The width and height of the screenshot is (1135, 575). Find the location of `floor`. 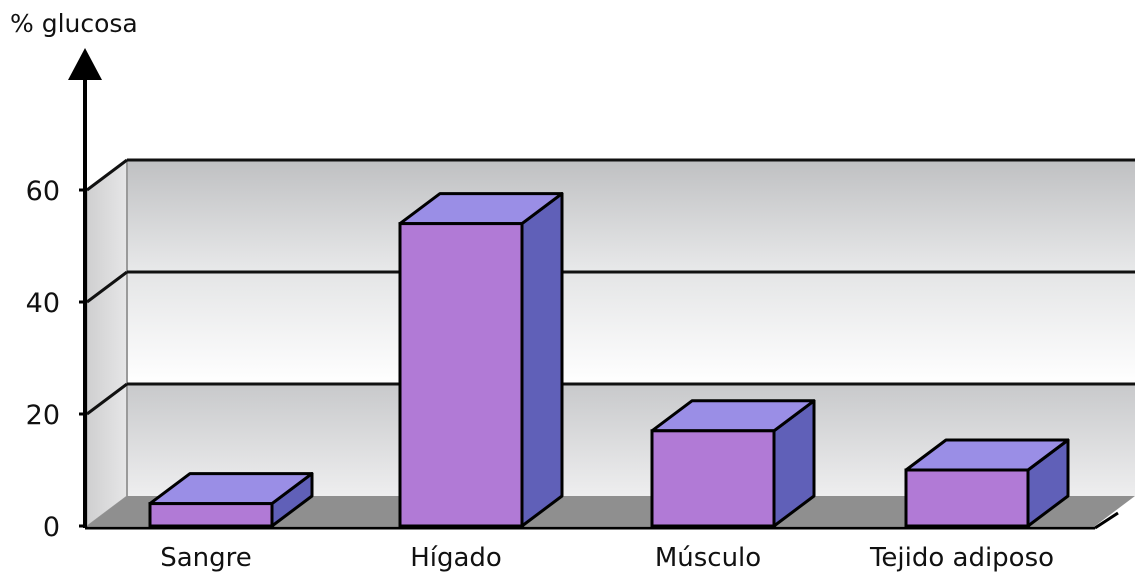

floor is located at coordinates (611, 511).